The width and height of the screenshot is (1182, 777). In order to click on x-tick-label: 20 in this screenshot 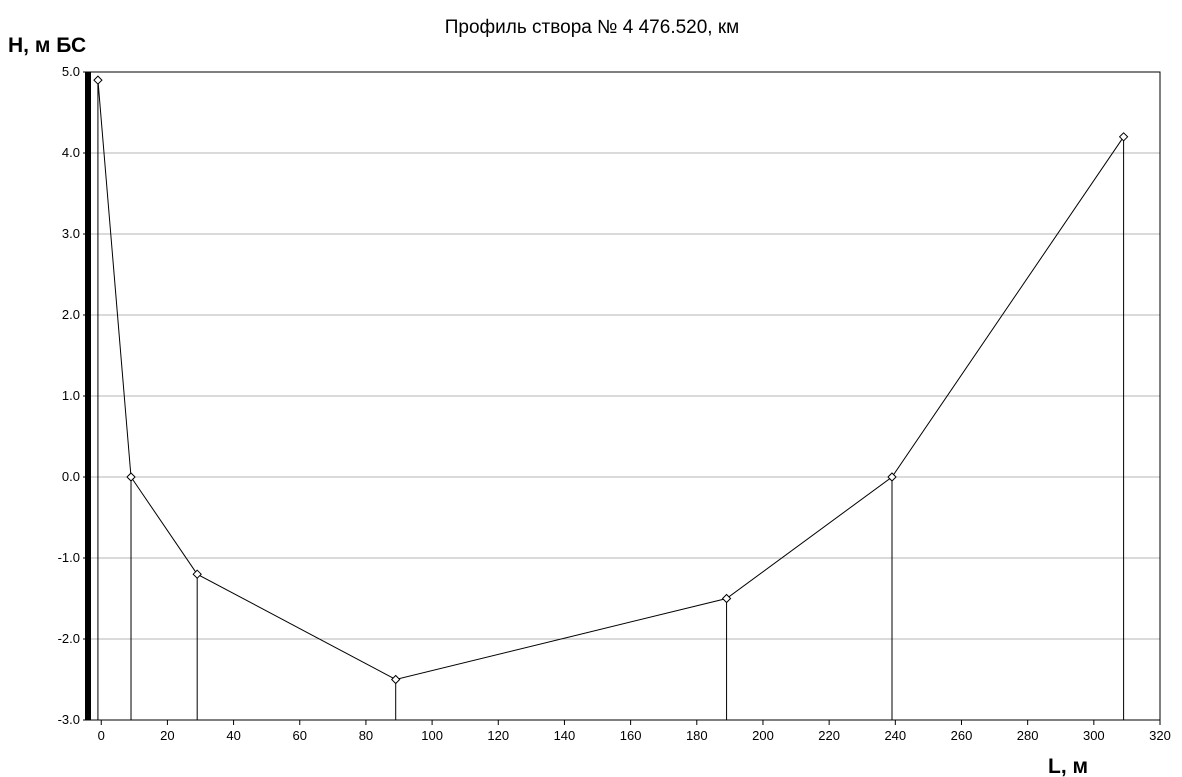, I will do `click(167, 735)`.